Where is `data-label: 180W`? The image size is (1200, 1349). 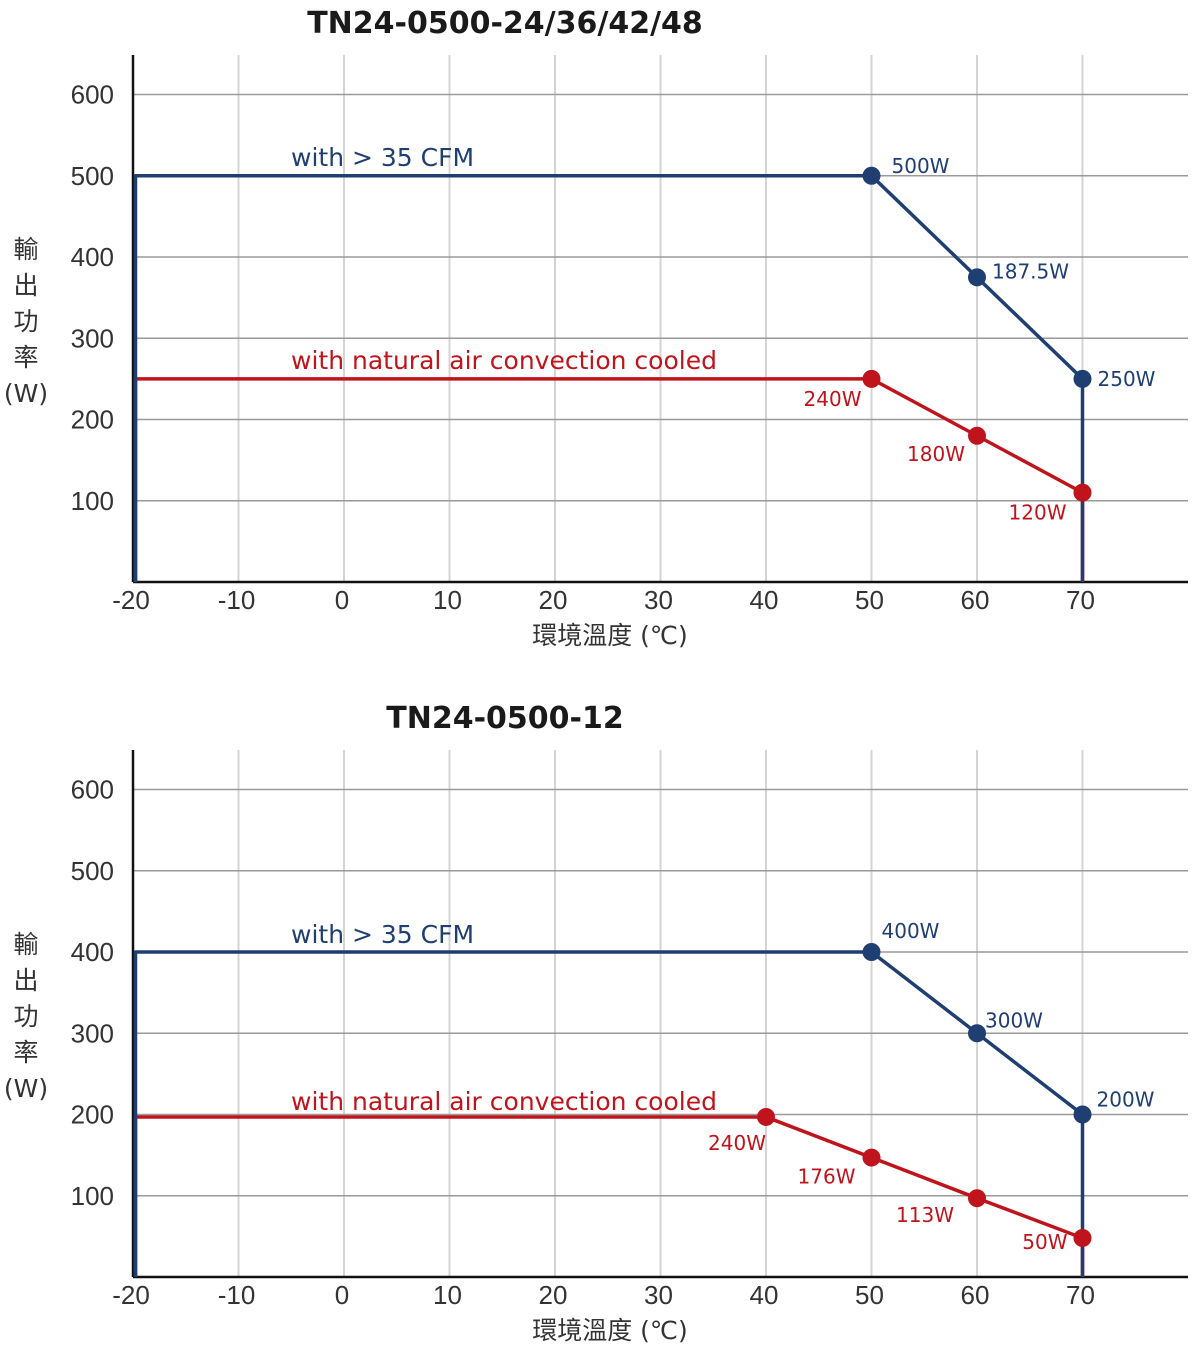
data-label: 180W is located at coordinates (936, 454).